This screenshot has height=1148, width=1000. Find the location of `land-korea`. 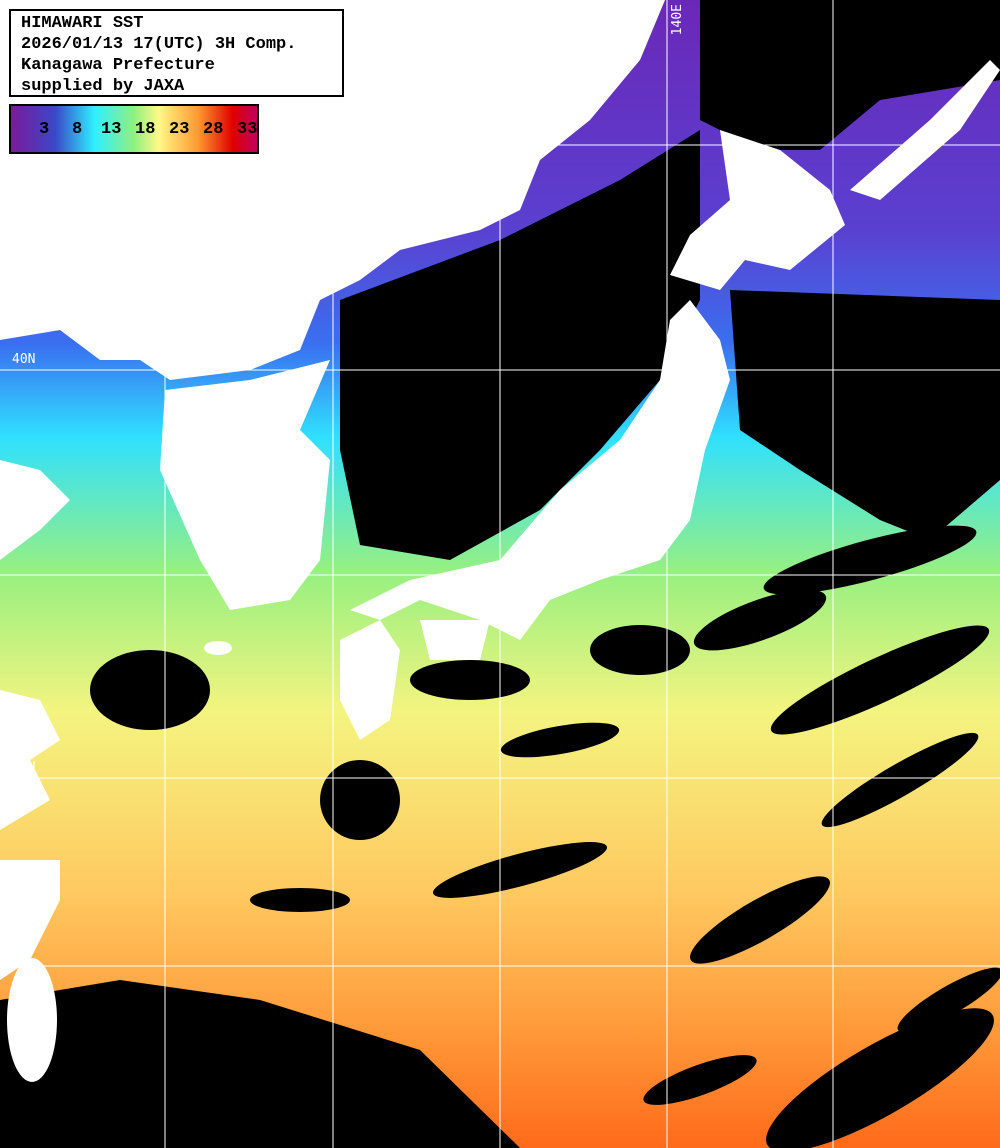

land-korea is located at coordinates (245, 485).